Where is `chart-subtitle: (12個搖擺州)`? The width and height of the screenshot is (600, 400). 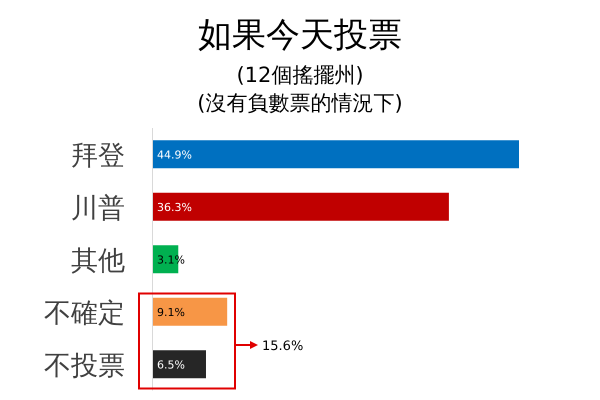
chart-subtitle: (12個搖擺州) is located at coordinates (300, 75).